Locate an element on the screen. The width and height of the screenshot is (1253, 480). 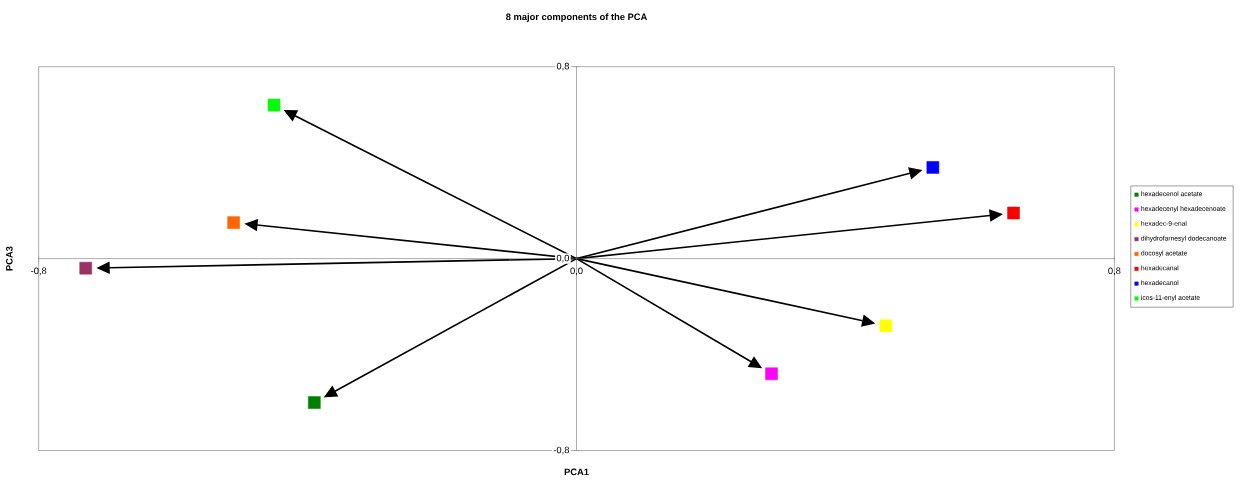
y-axis-title: PCA3 is located at coordinates (9, 258).